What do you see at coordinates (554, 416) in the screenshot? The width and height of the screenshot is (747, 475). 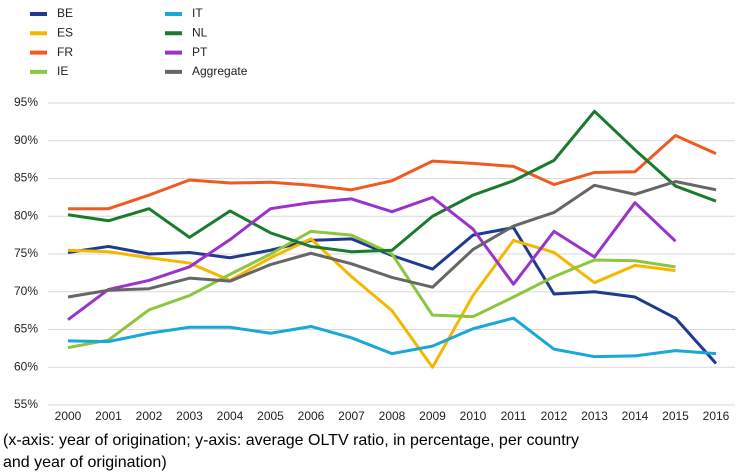 I see `x-tick-label: 2012` at bounding box center [554, 416].